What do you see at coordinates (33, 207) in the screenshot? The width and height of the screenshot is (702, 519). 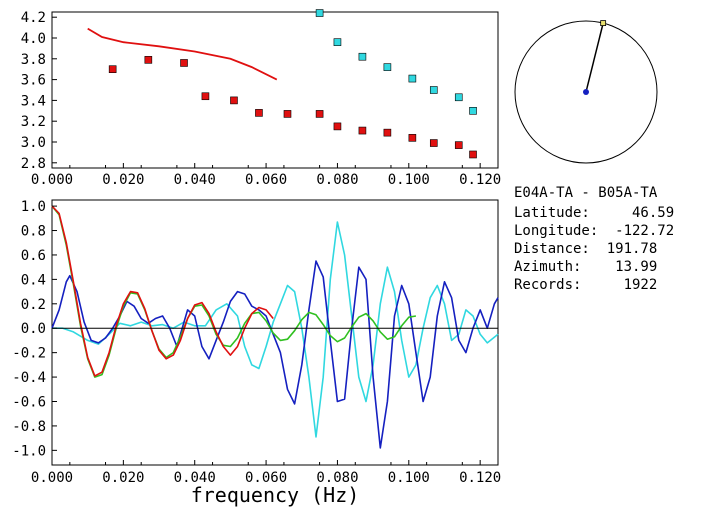 I see `y-tick-label: 1.0` at bounding box center [33, 207].